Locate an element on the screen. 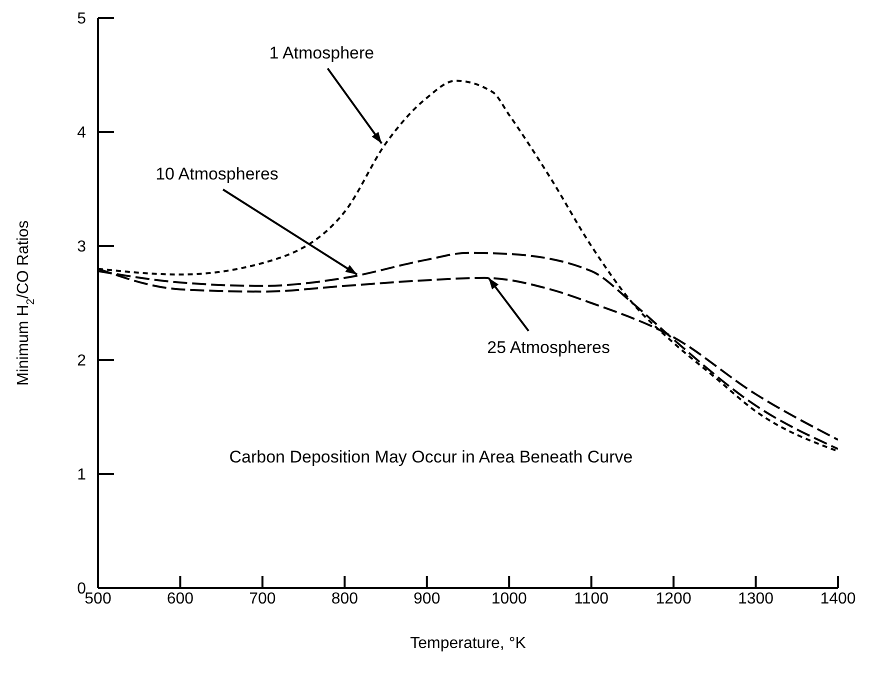 The image size is (885, 679). y-tick-label: 5 is located at coordinates (81, 19).